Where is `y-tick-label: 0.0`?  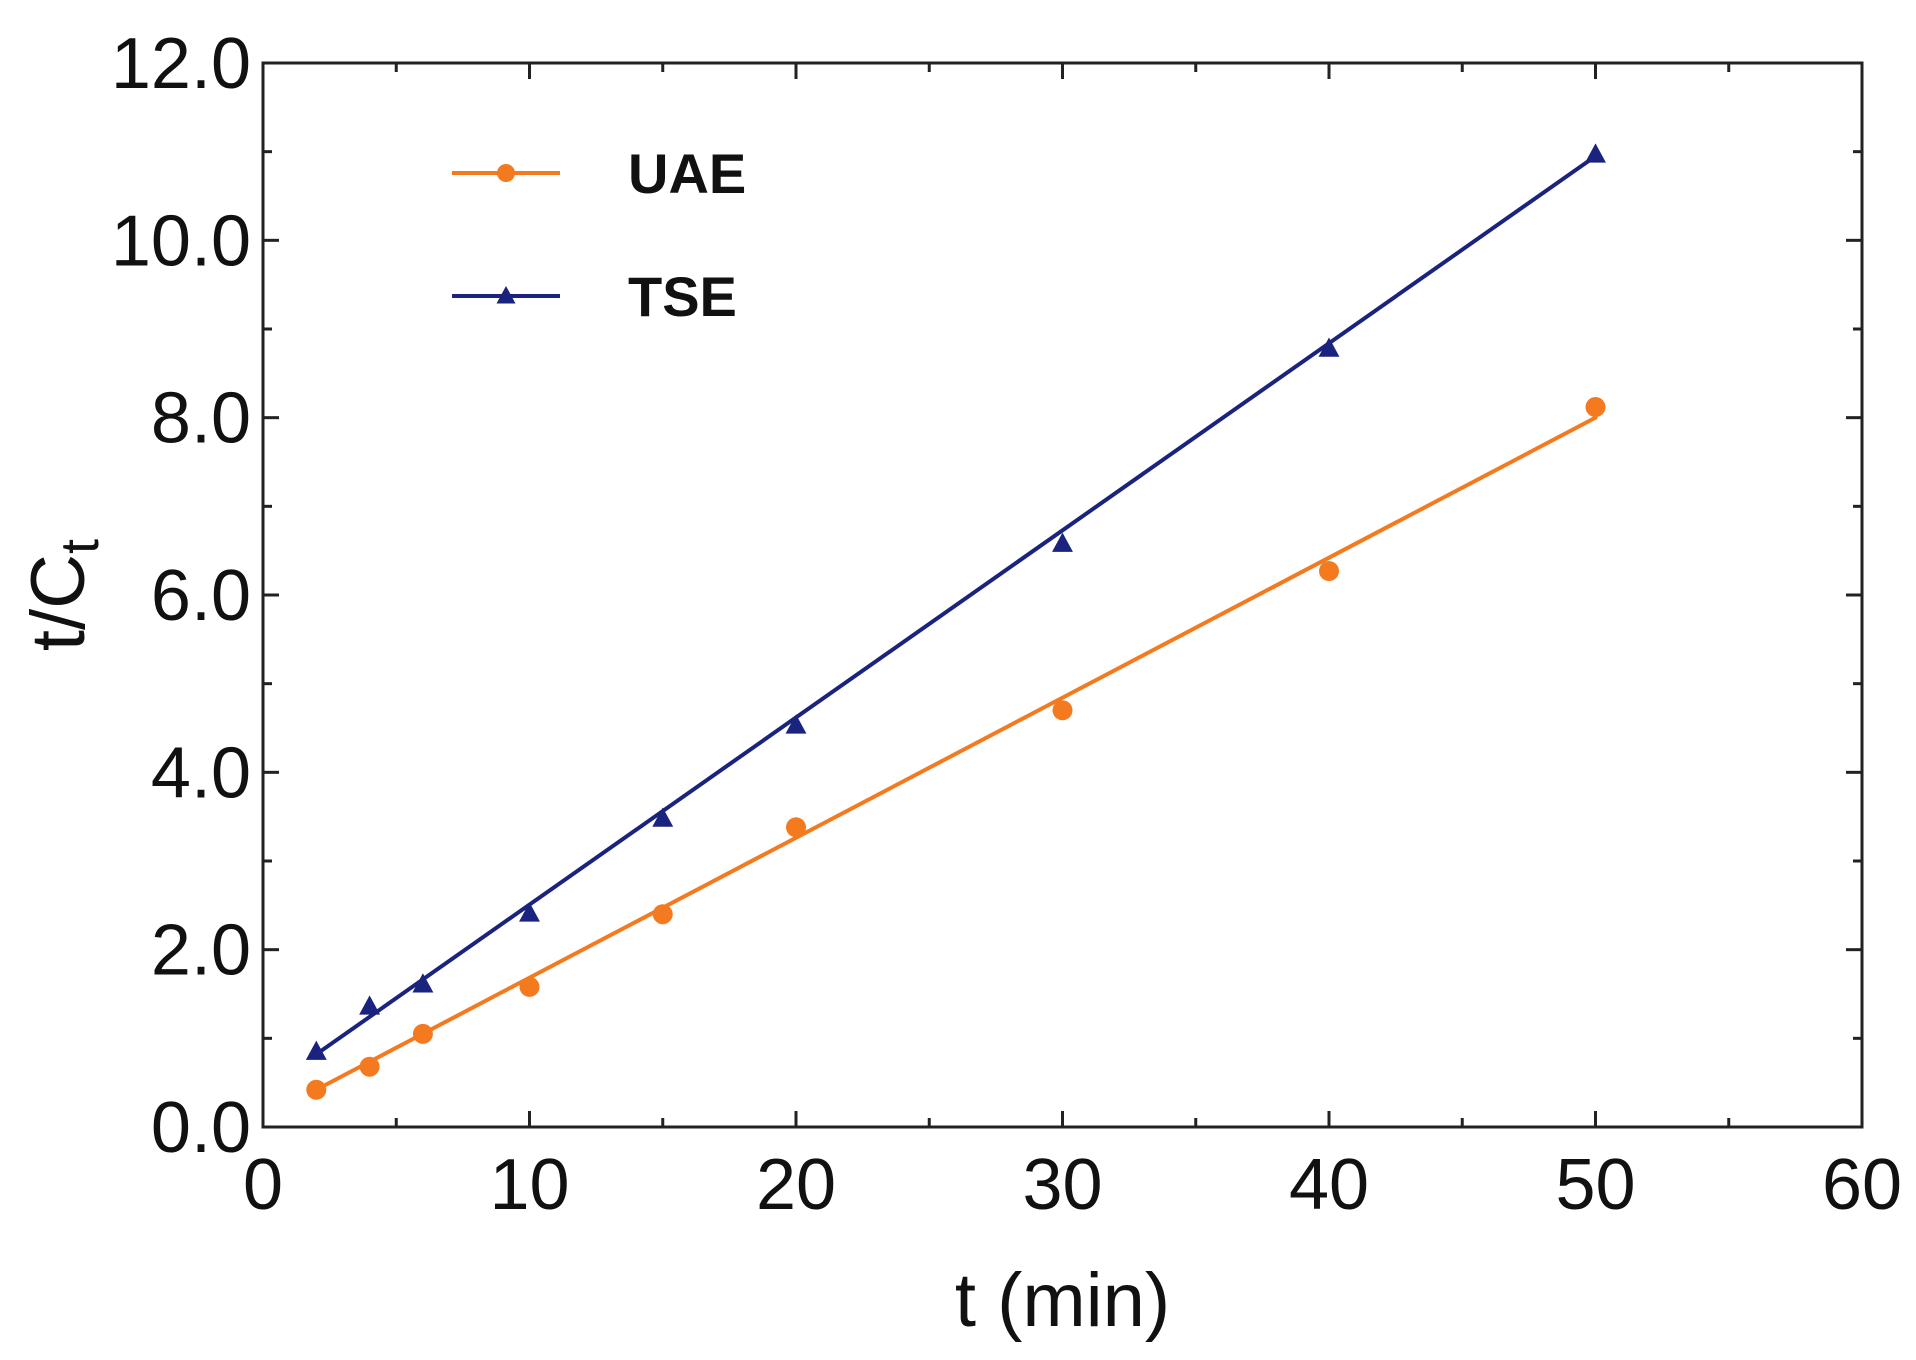 y-tick-label: 0.0 is located at coordinates (201, 1128).